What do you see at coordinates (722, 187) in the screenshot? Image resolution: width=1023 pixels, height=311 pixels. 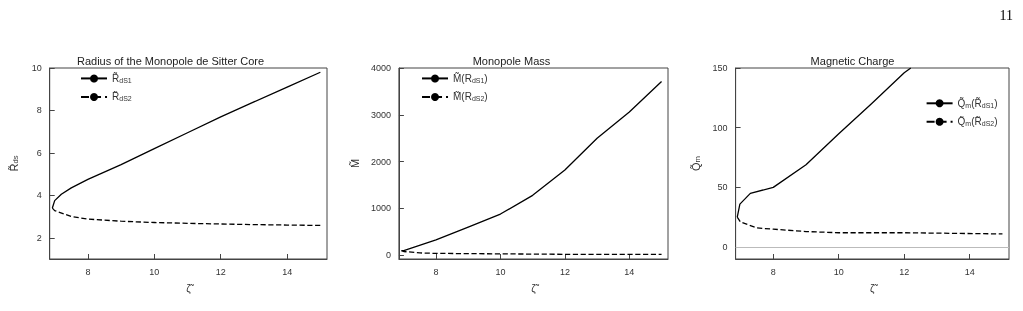 I see `y-tick-label: 50` at bounding box center [722, 187].